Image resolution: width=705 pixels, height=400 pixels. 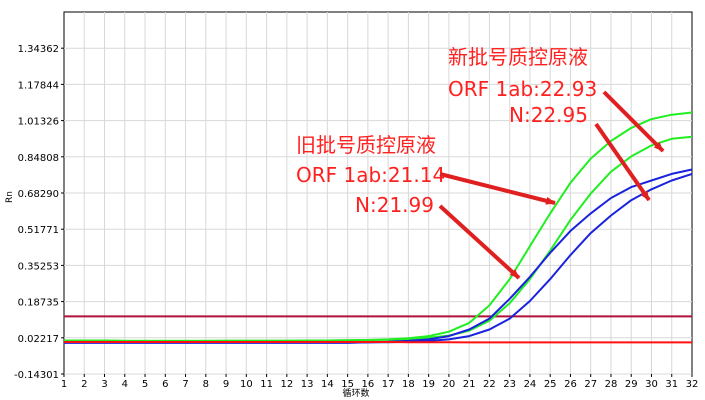 What do you see at coordinates (548, 115) in the screenshot?
I see `annotation-new-batch-n: N:22.95` at bounding box center [548, 115].